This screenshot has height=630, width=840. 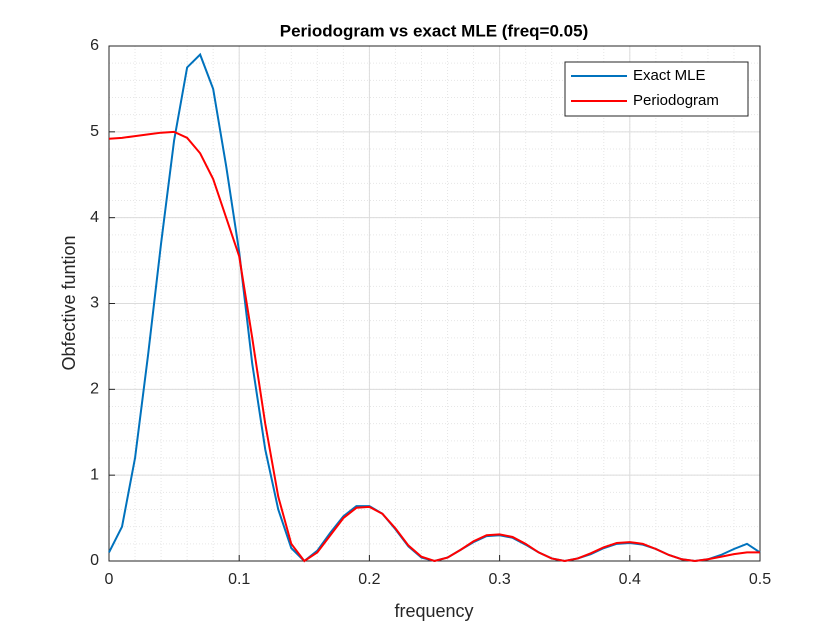 What do you see at coordinates (94, 560) in the screenshot?
I see `y-tick-label: 0` at bounding box center [94, 560].